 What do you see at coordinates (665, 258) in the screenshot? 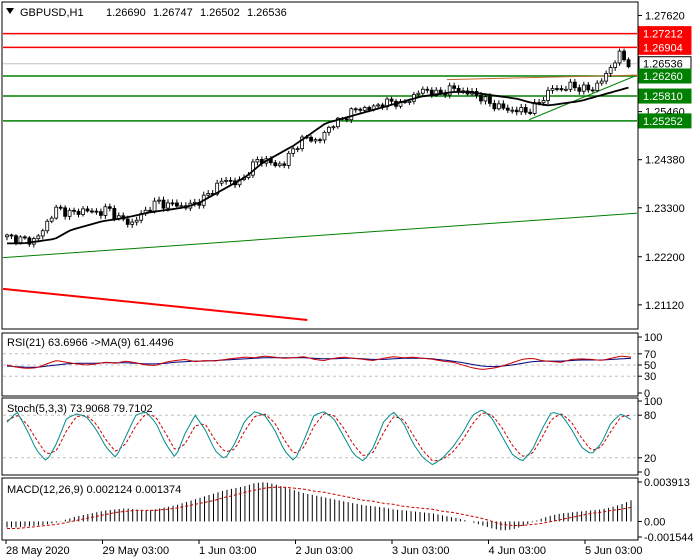
I see `price-tick-label: 1.22200` at bounding box center [665, 258].